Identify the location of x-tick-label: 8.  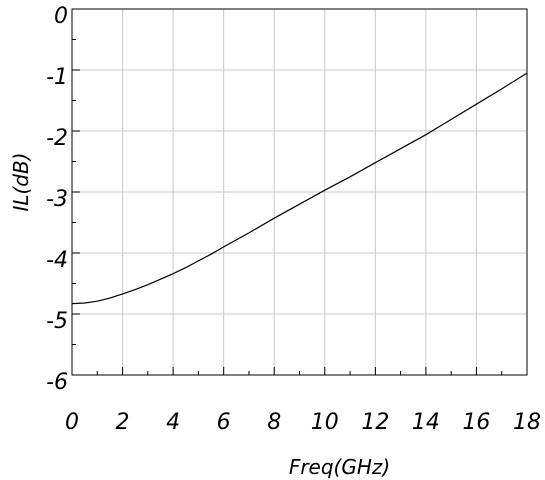
(274, 422).